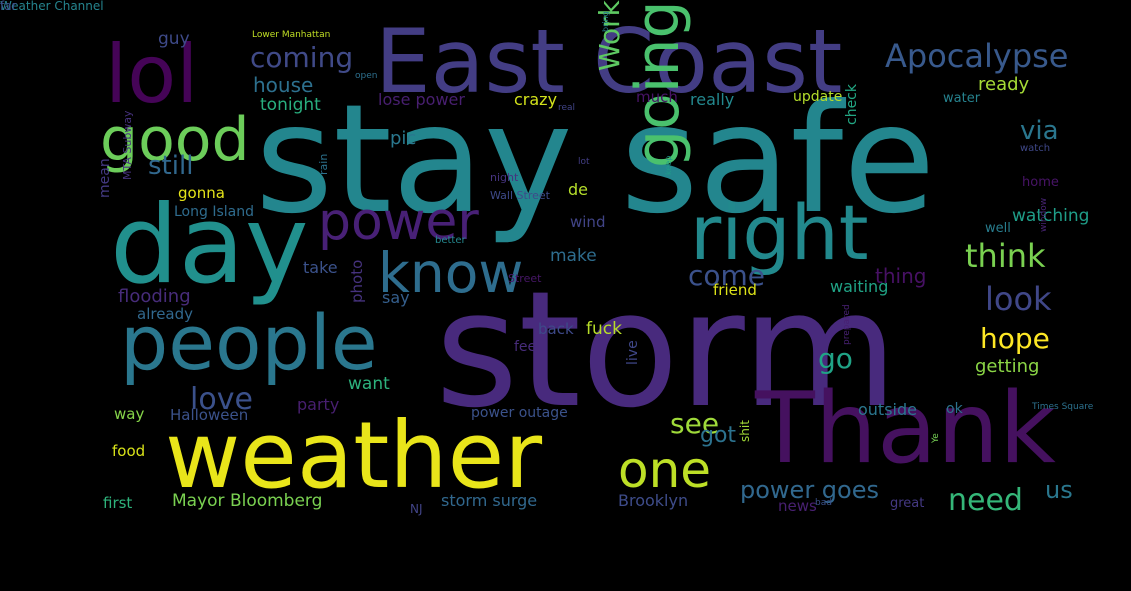 This screenshot has height=591, width=1131. What do you see at coordinates (209, 245) in the screenshot?
I see `word-5: day` at bounding box center [209, 245].